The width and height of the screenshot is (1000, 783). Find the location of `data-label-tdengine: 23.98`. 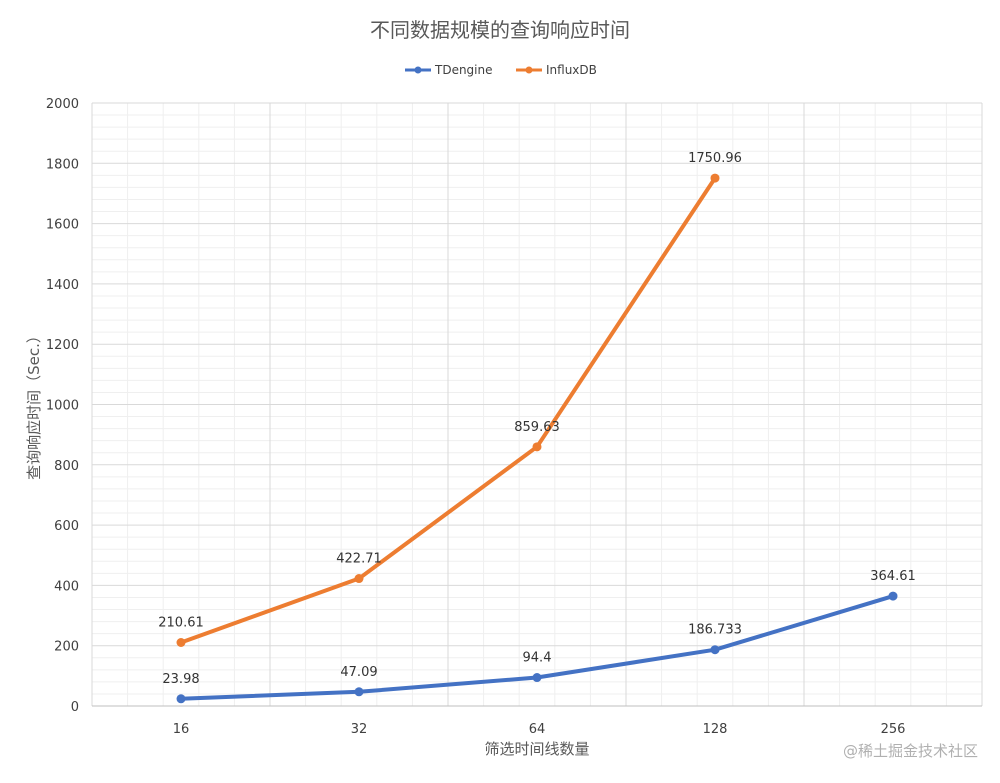

data-label-tdengine: 23.98 is located at coordinates (180, 679).